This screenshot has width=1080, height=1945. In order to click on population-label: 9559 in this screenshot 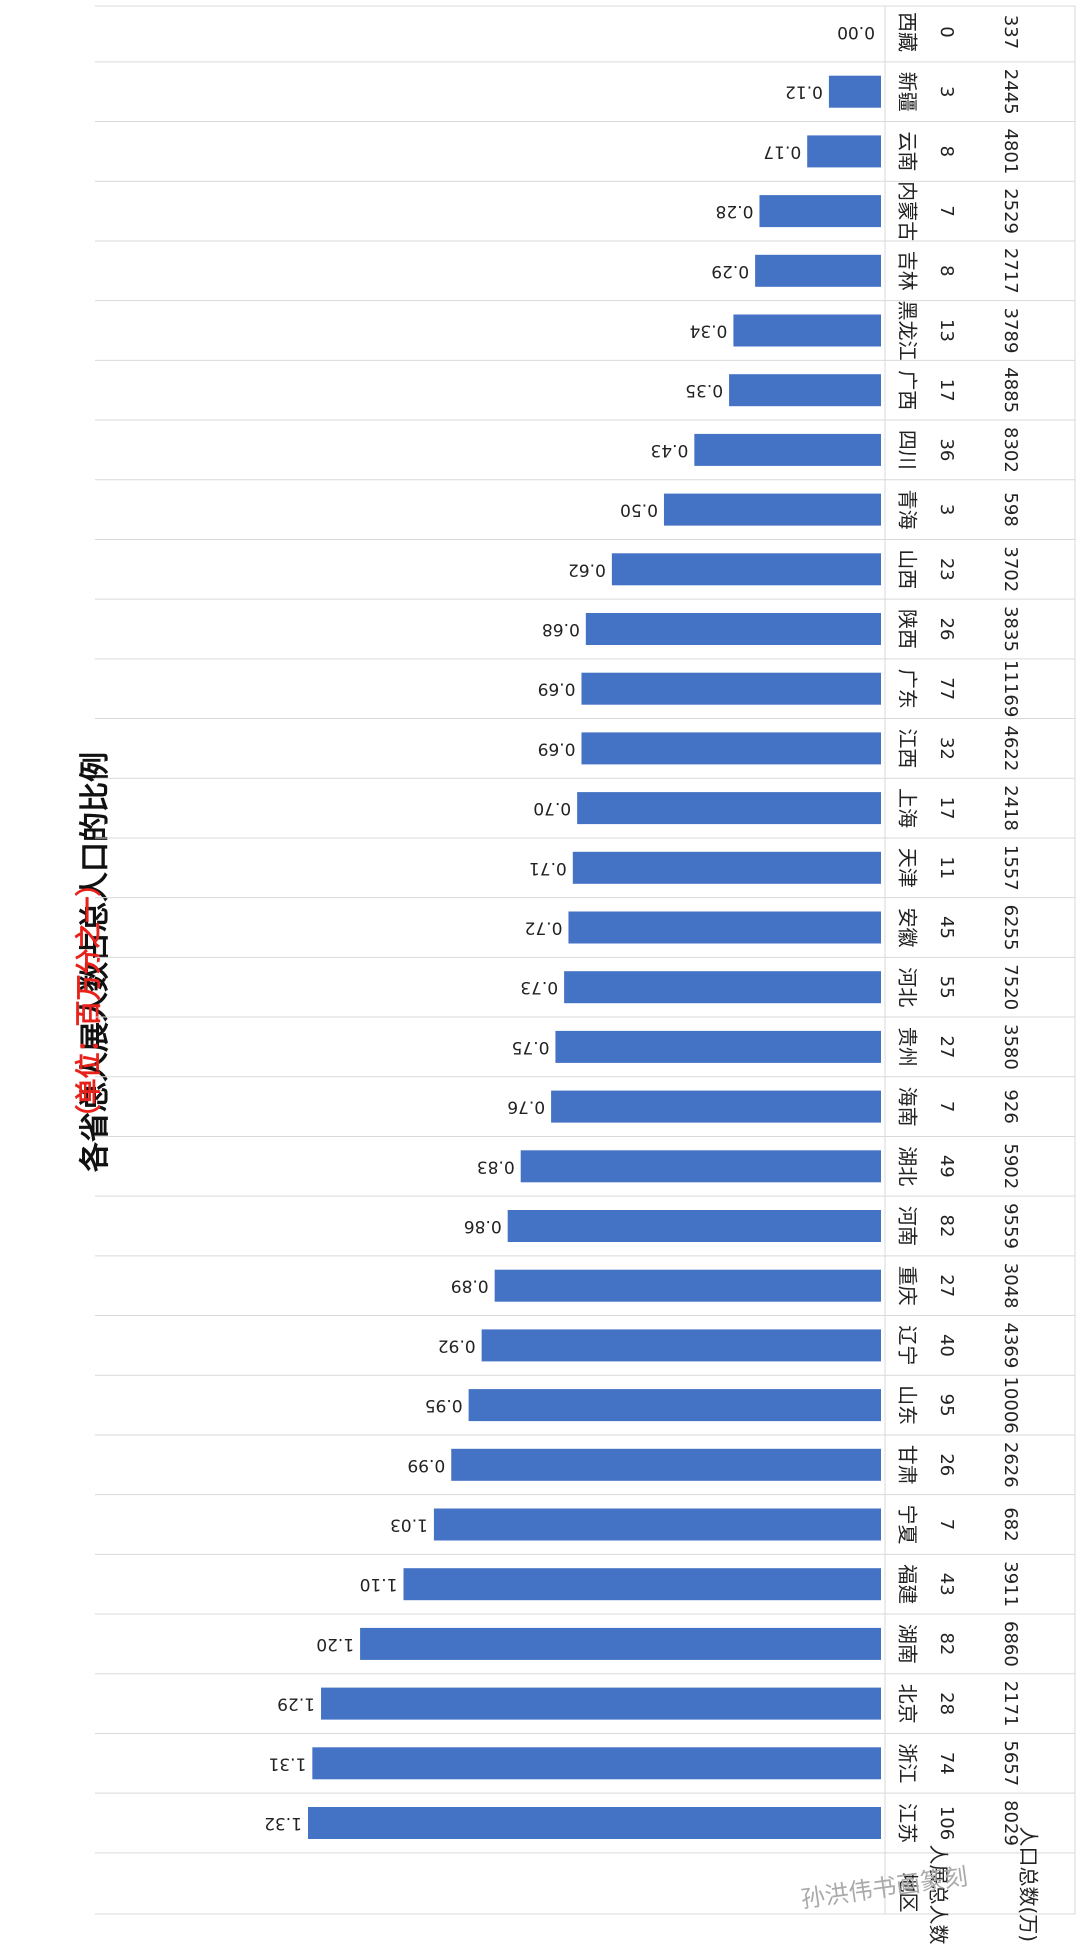, I will do `click(1010, 1226)`.